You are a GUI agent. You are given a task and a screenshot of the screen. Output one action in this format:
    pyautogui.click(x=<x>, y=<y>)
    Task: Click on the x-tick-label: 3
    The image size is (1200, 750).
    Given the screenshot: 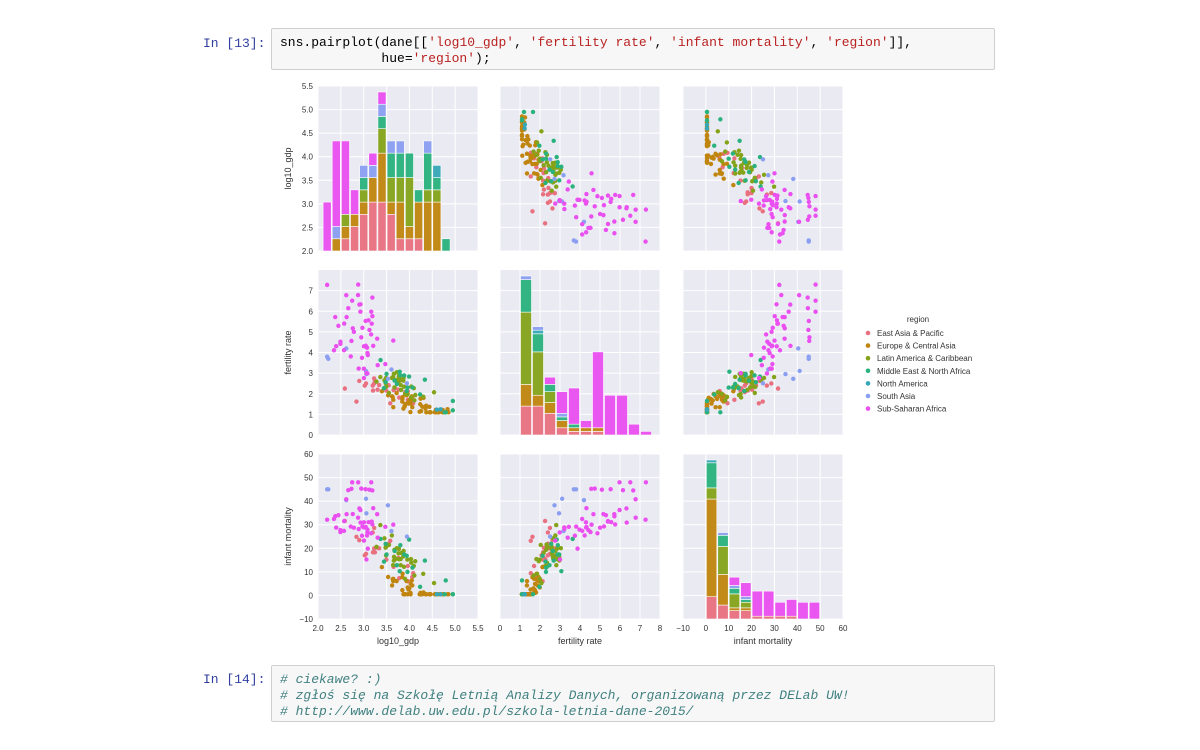 What is the action you would take?
    pyautogui.click(x=560, y=628)
    